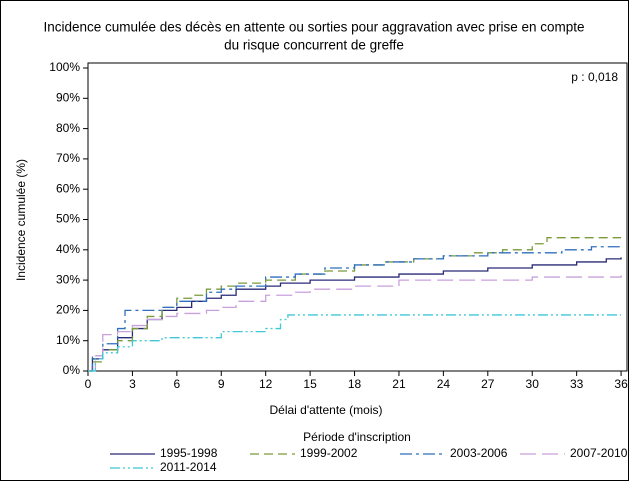  Describe the element at coordinates (68, 97) in the screenshot. I see `y-tick-label: 90%` at that location.